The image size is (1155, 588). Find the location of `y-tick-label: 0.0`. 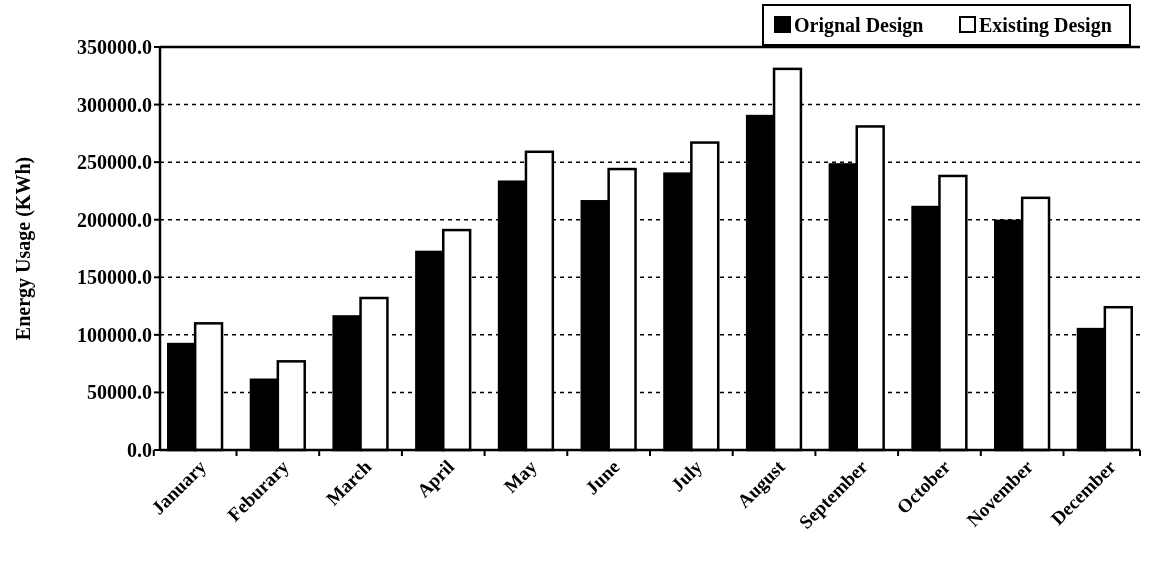

y-tick-label: 0.0 is located at coordinates (139, 450).